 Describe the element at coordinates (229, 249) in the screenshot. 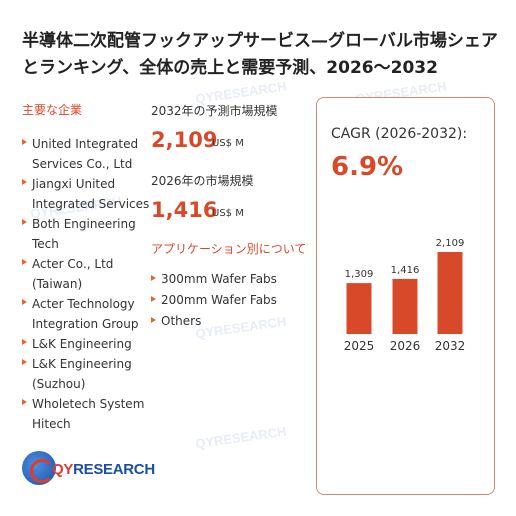

I see `applications-heading: アプリケーション別について` at that location.